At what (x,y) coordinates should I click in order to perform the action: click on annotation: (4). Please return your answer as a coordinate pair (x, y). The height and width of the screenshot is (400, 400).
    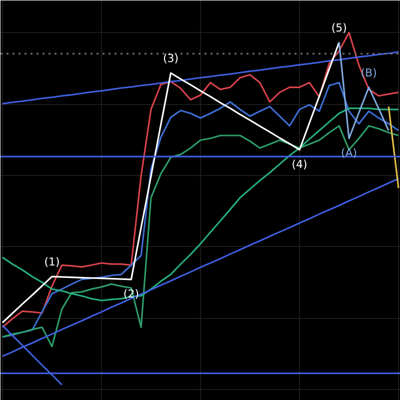
    Looking at the image, I should click on (300, 164).